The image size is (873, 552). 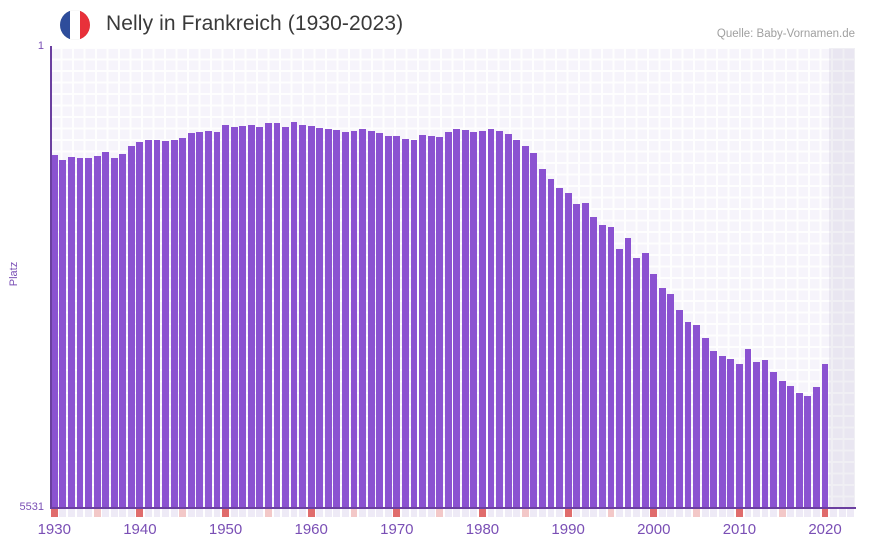 I want to click on bar-1980, so click(x=482, y=319).